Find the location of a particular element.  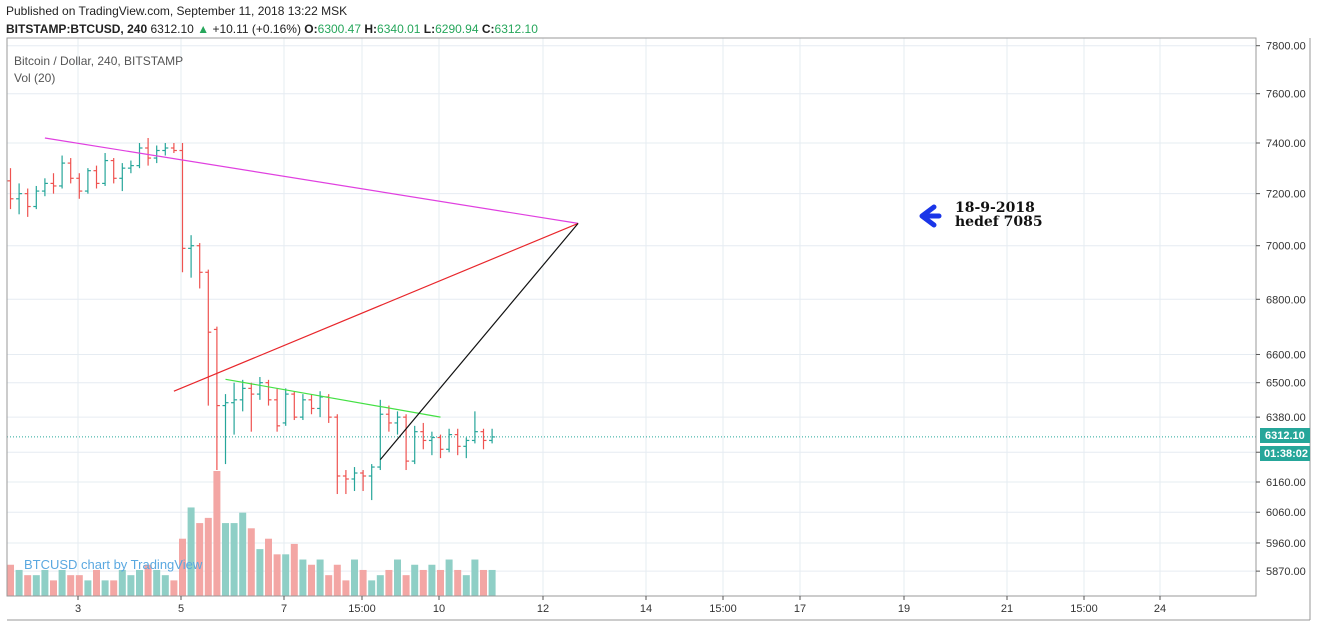

y-tick-label: 5870.00 is located at coordinates (1286, 572).